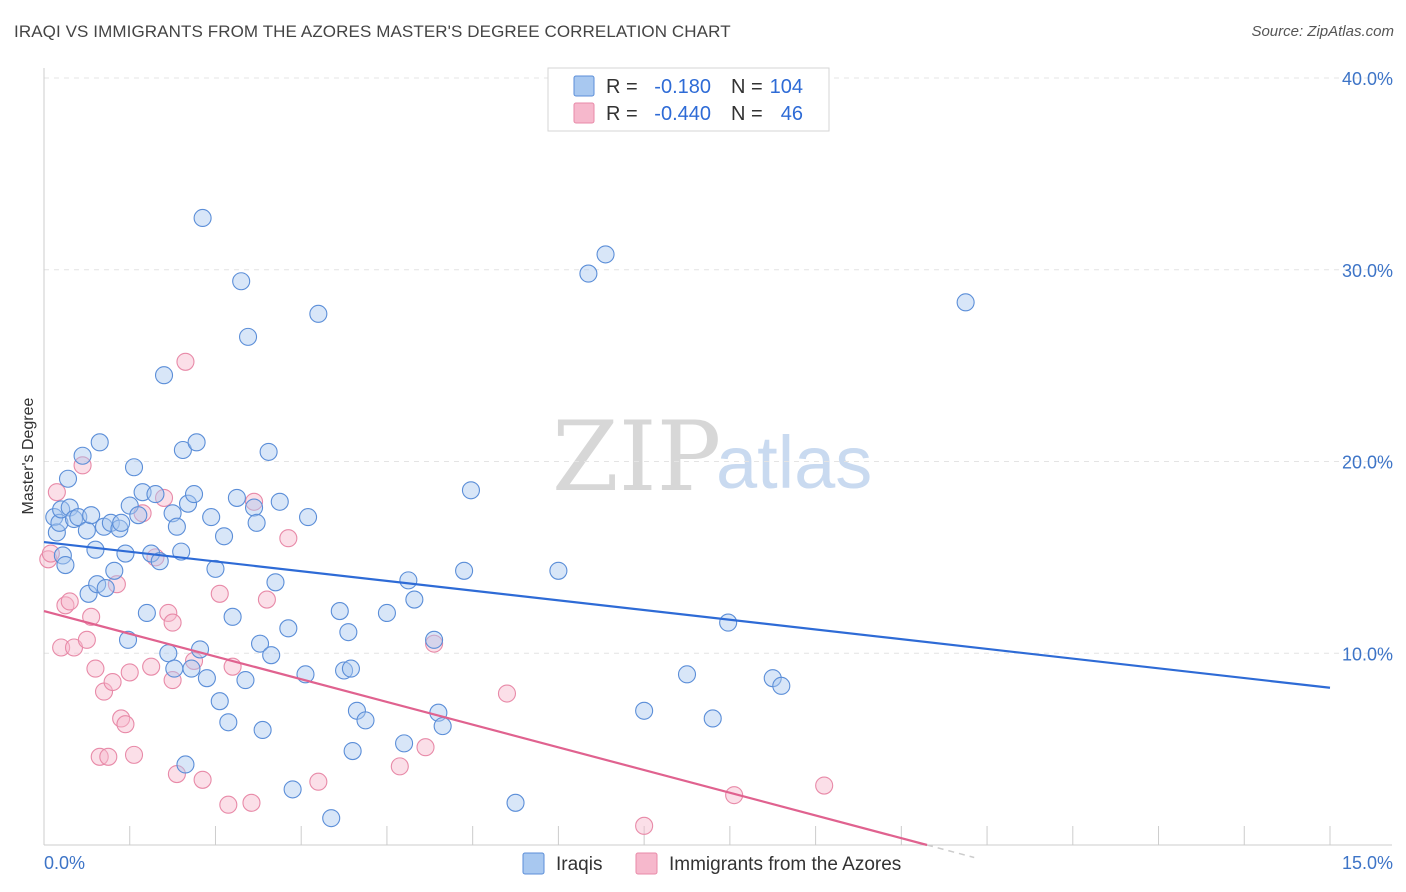 The height and width of the screenshot is (892, 1406). What do you see at coordinates (712, 457) in the screenshot?
I see `watermark: ZIP atlas` at bounding box center [712, 457].